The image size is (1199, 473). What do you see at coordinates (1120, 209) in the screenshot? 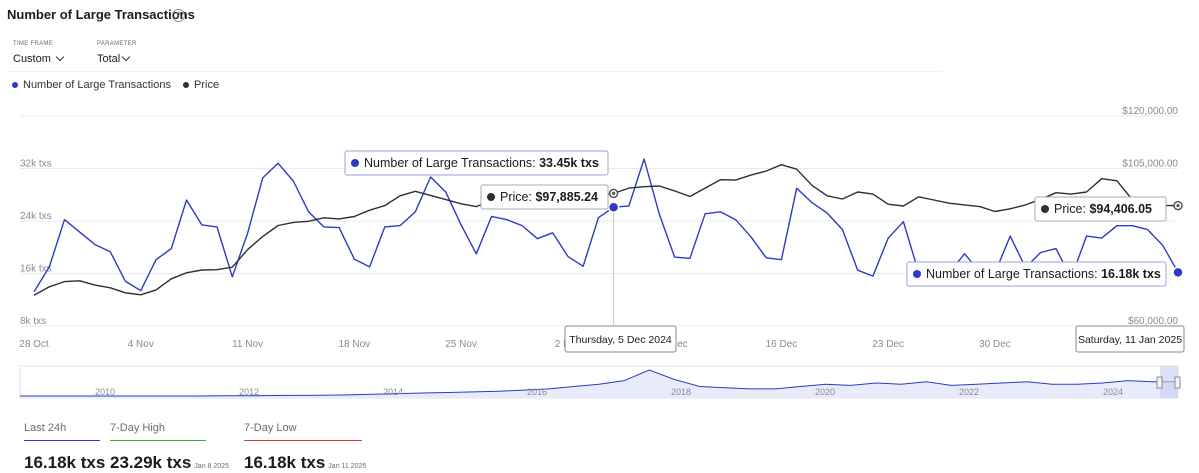
I see `tooltip-value: $94,406.05` at bounding box center [1120, 209].